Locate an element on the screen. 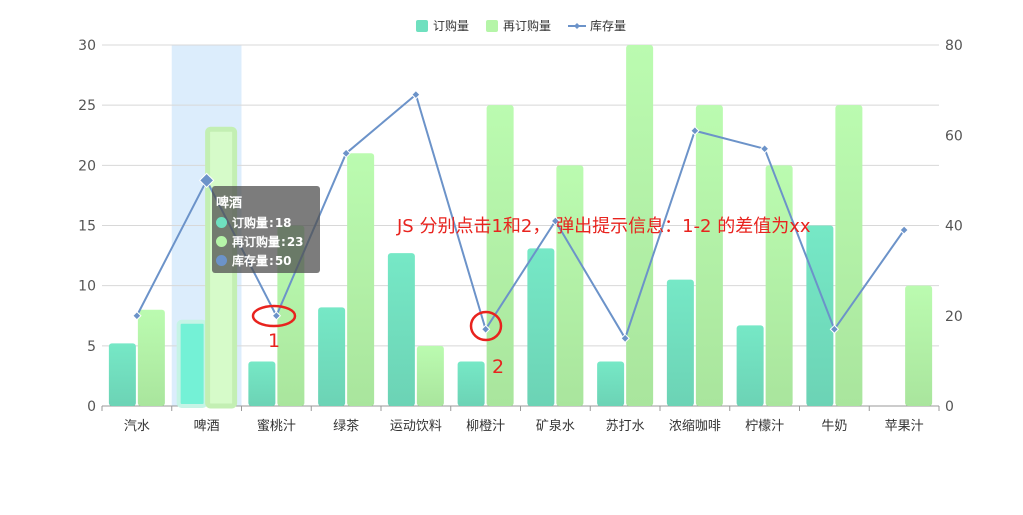 The image size is (1023, 515). tooltip-label-reorder: 再订购量 is located at coordinates (256, 242).